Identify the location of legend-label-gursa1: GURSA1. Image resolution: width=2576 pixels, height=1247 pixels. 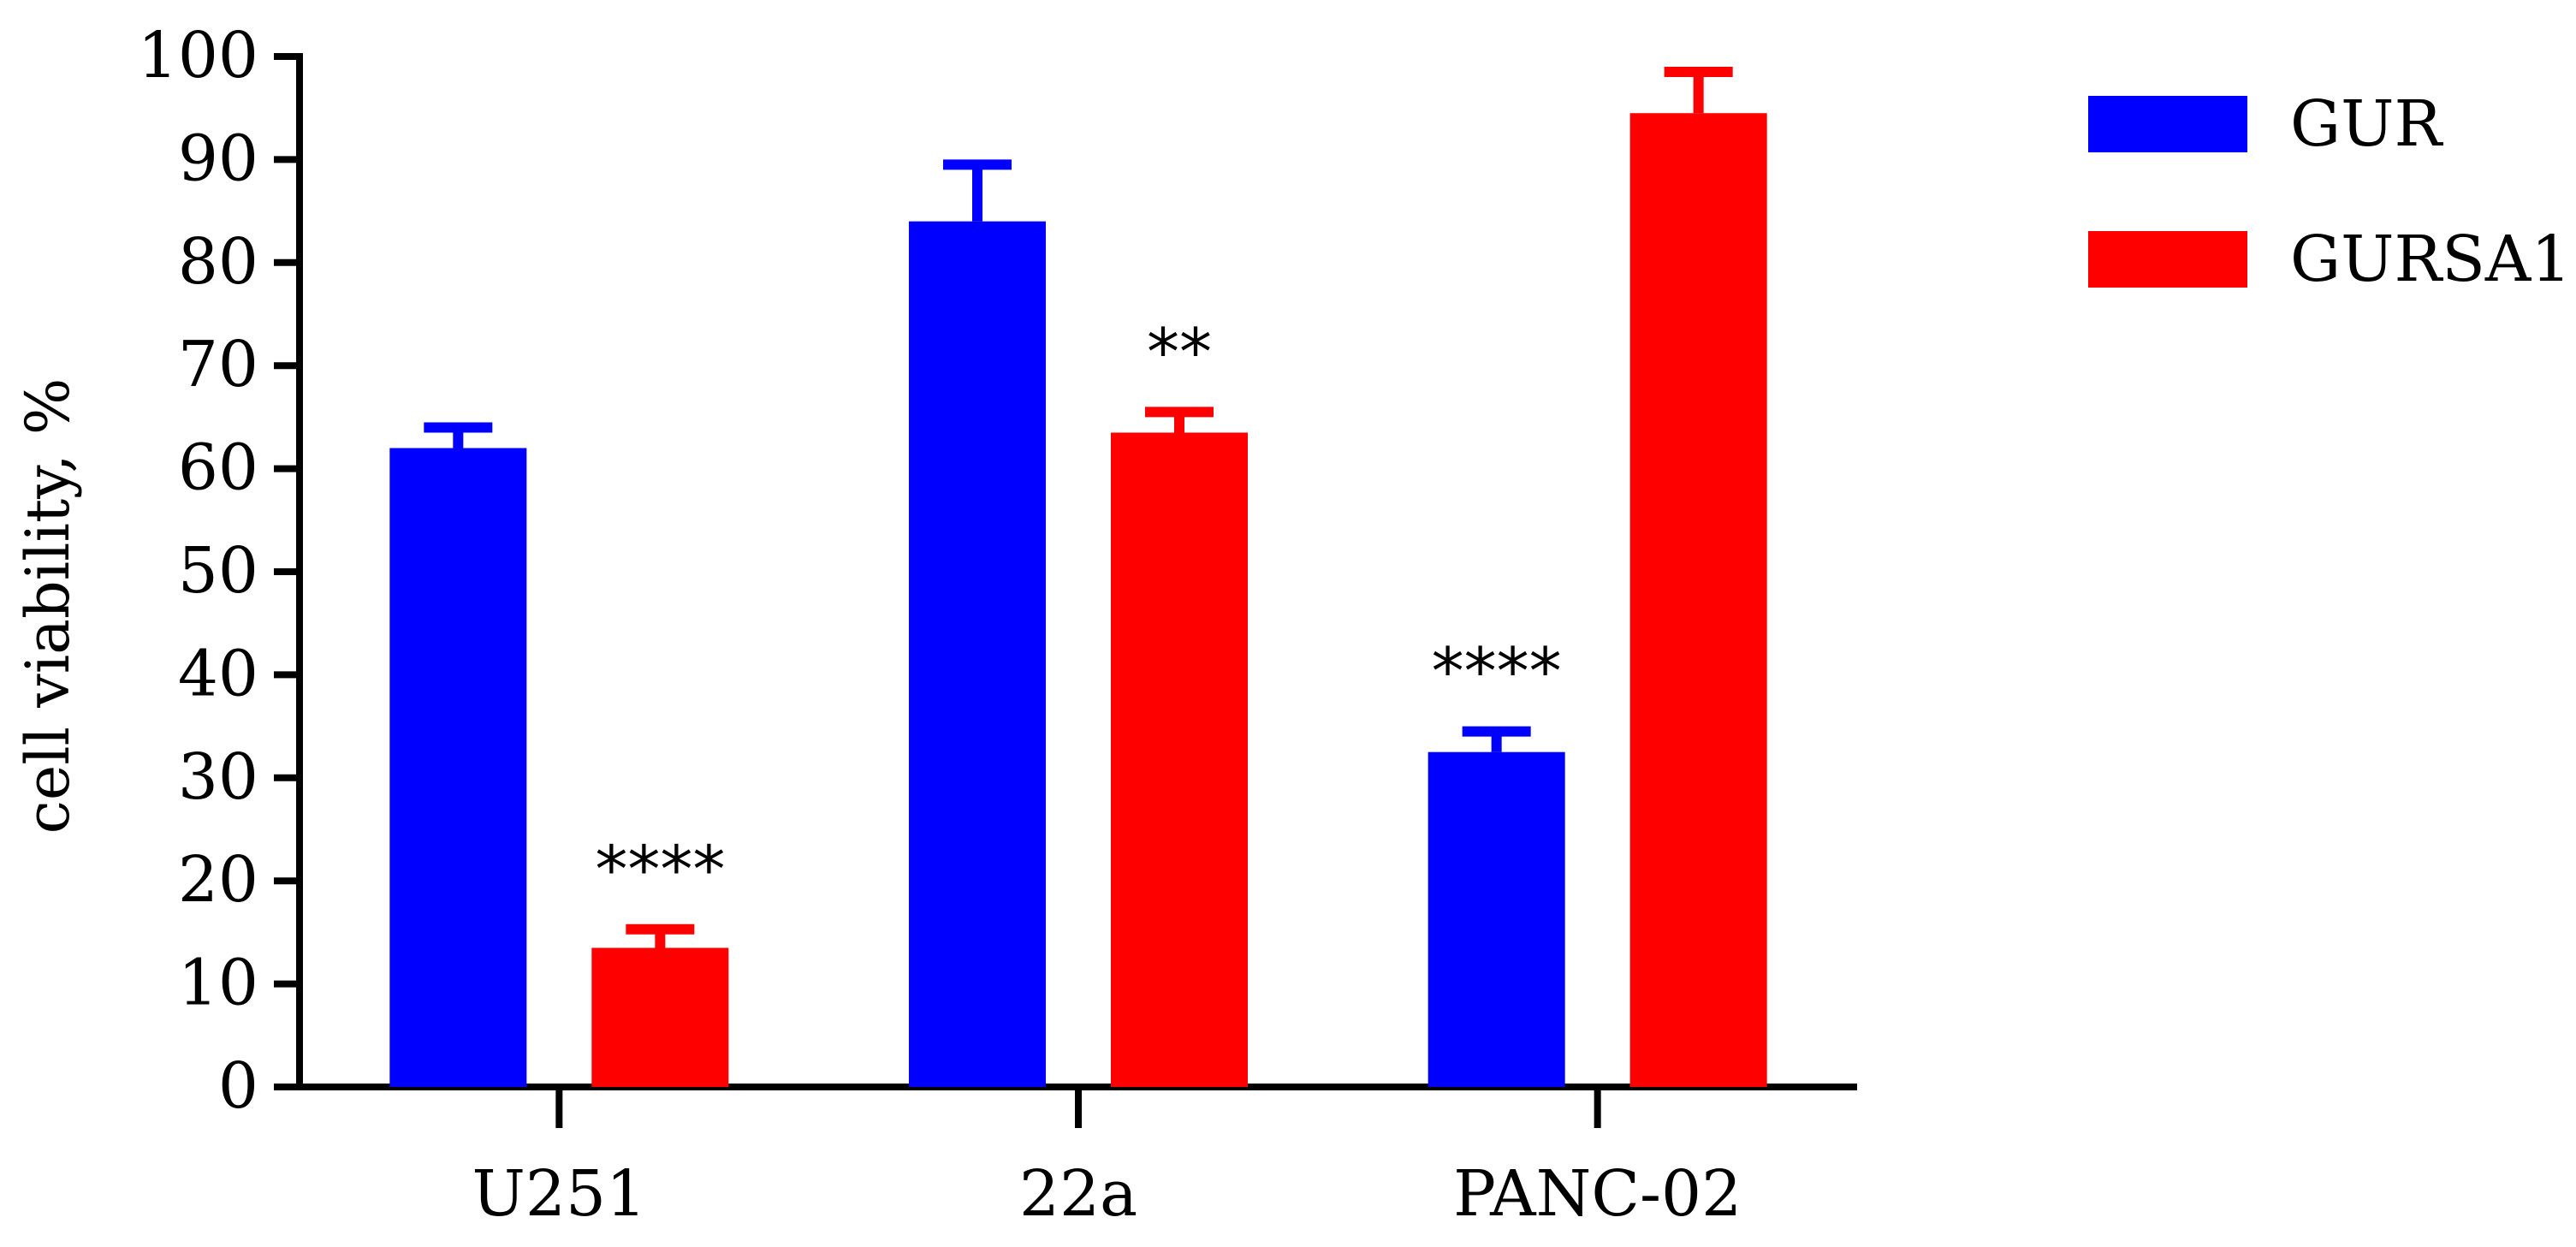
(2430, 259).